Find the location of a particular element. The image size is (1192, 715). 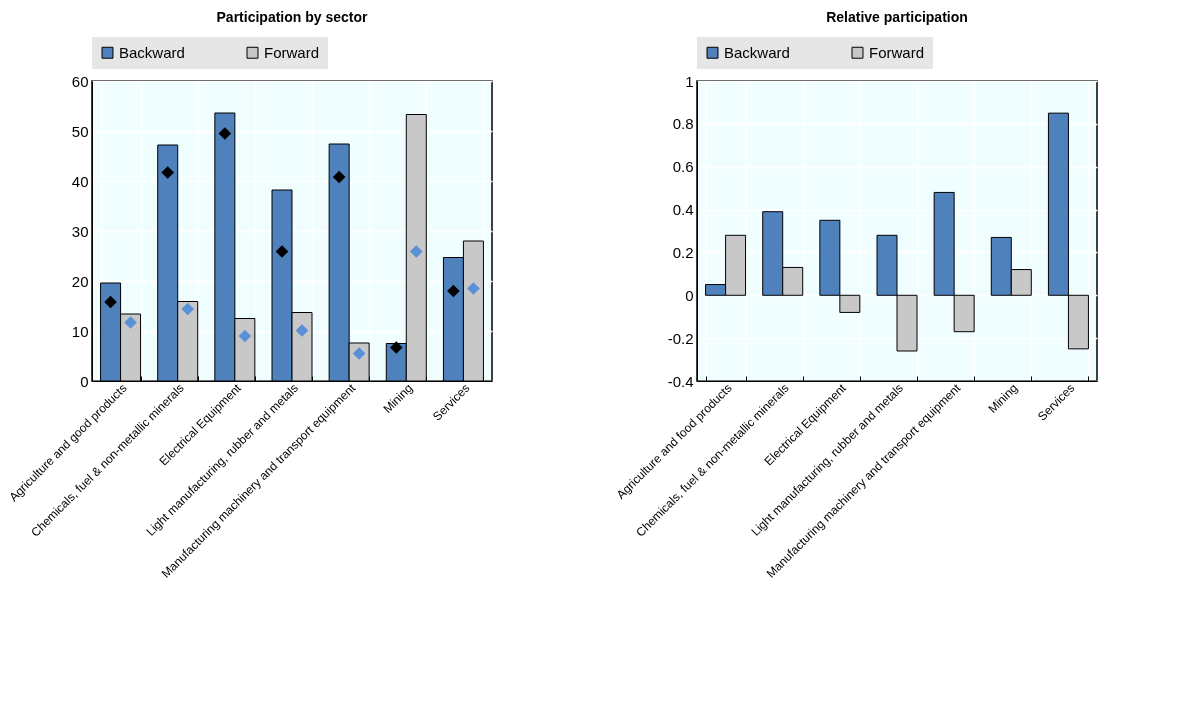

y-tick-label: 30 is located at coordinates (80, 231).